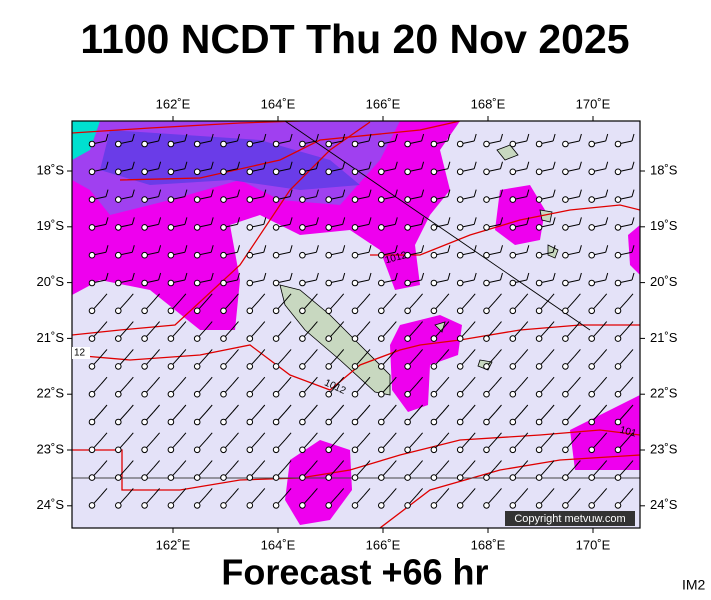  Describe the element at coordinates (664, 281) in the screenshot. I see `lat-label: 20˚S` at that location.